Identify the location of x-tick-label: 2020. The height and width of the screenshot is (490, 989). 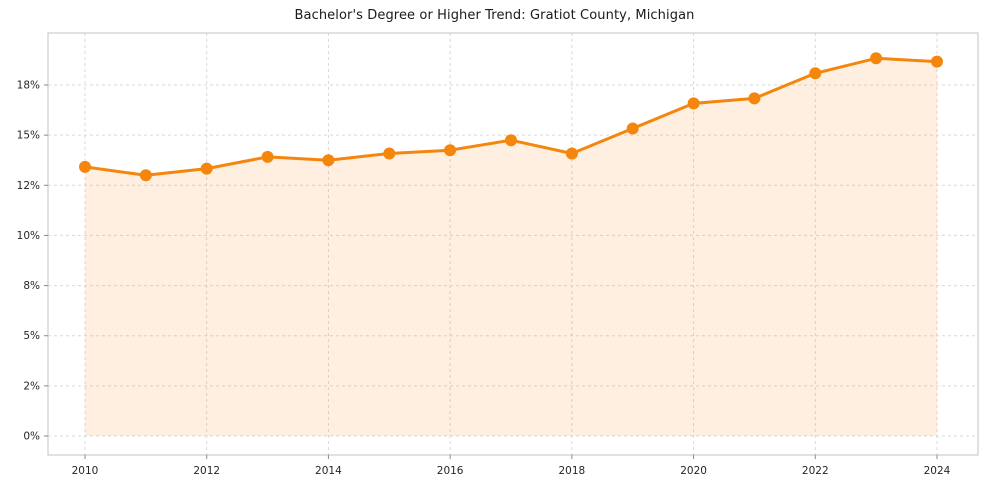
(693, 471).